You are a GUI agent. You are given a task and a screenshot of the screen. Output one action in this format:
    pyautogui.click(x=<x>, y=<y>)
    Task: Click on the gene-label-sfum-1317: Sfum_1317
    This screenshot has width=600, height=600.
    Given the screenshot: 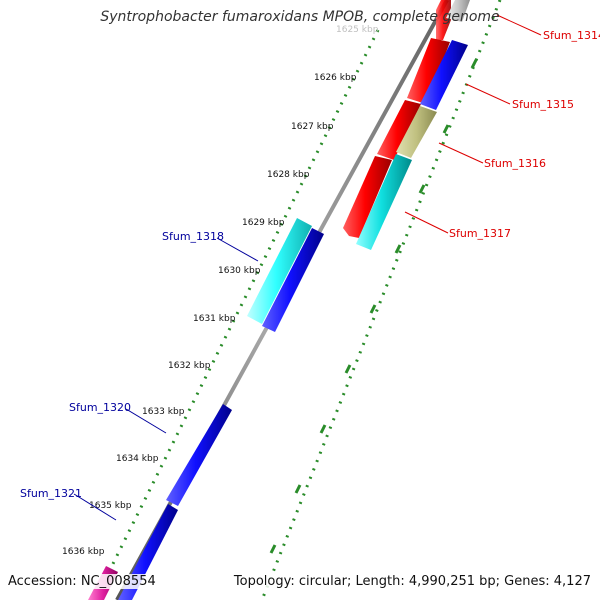 What is the action you would take?
    pyautogui.click(x=480, y=233)
    